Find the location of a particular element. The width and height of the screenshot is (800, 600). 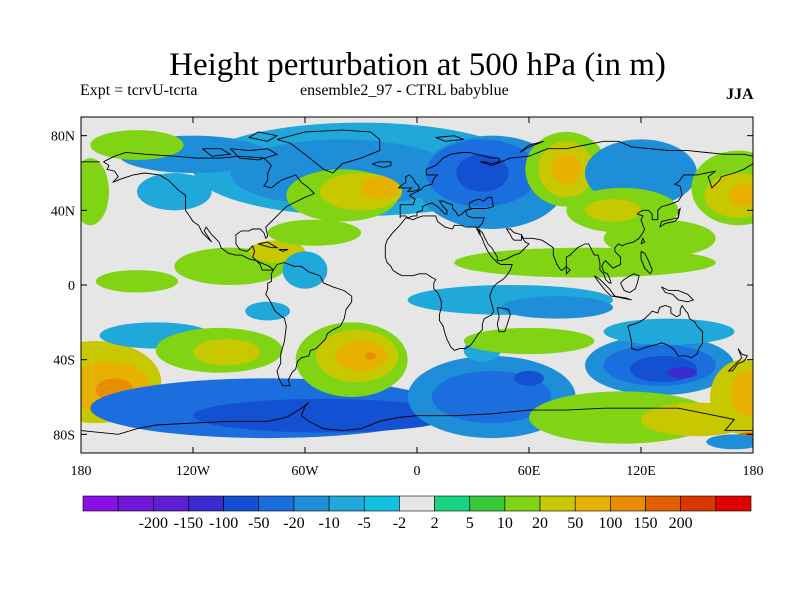

ensemble-subtitle: ensemble2_97 - CTRL babyblue is located at coordinates (404, 90).